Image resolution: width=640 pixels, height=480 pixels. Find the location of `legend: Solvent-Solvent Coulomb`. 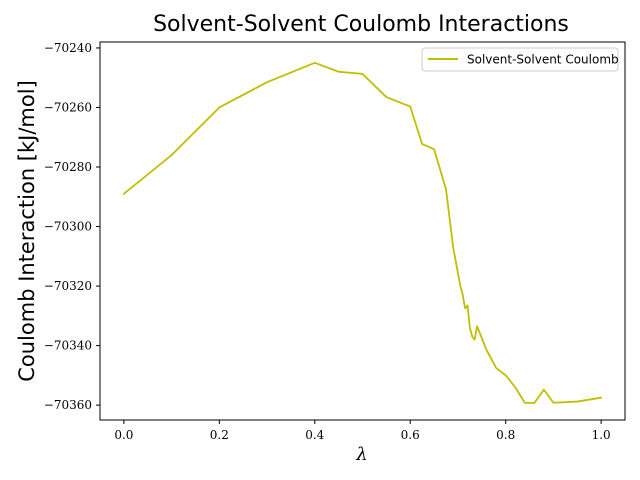

legend: Solvent-Solvent Coulomb is located at coordinates (520, 59).